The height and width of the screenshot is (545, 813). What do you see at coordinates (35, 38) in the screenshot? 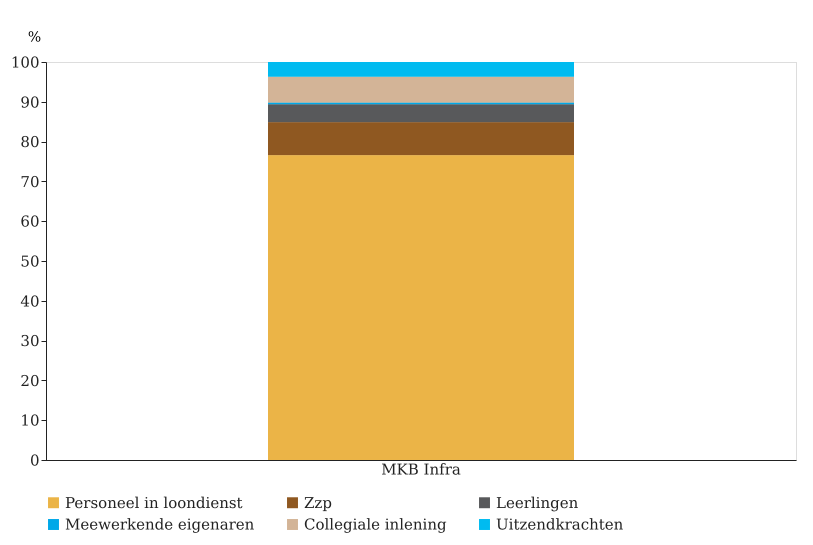
I see `y-axis-title: %` at bounding box center [35, 38].